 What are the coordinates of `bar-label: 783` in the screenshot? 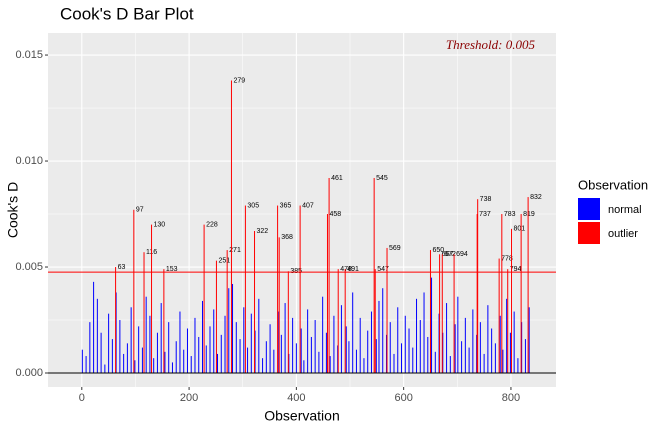 It's located at (510, 214).